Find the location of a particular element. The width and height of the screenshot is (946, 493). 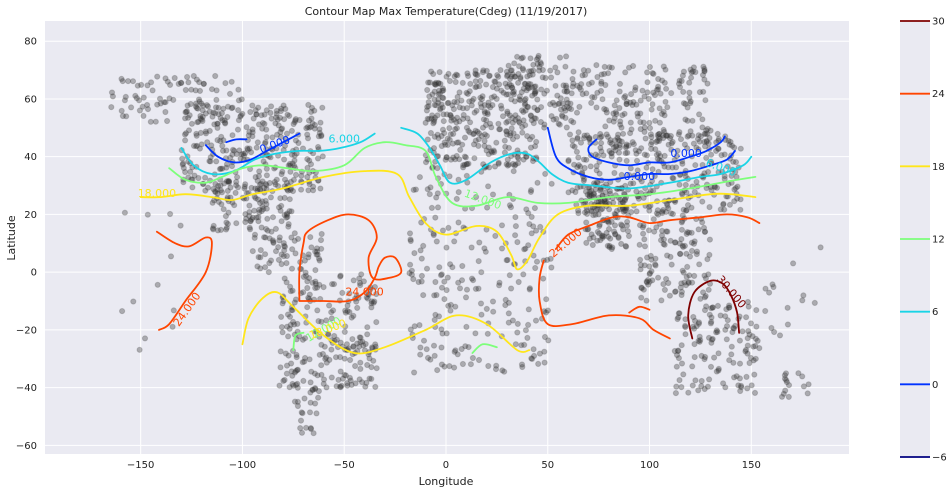

y-tick-label: 40 is located at coordinates (30, 157).